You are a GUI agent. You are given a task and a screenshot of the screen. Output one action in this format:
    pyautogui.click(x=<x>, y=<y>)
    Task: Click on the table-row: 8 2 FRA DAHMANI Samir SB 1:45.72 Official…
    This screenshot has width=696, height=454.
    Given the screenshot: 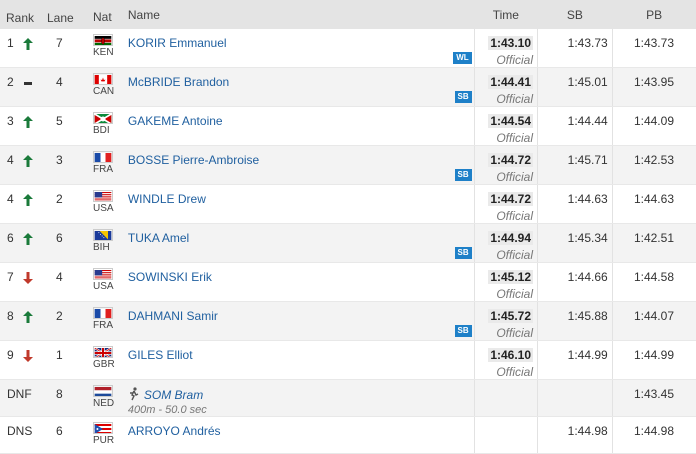 What is the action you would take?
    pyautogui.click(x=348, y=321)
    